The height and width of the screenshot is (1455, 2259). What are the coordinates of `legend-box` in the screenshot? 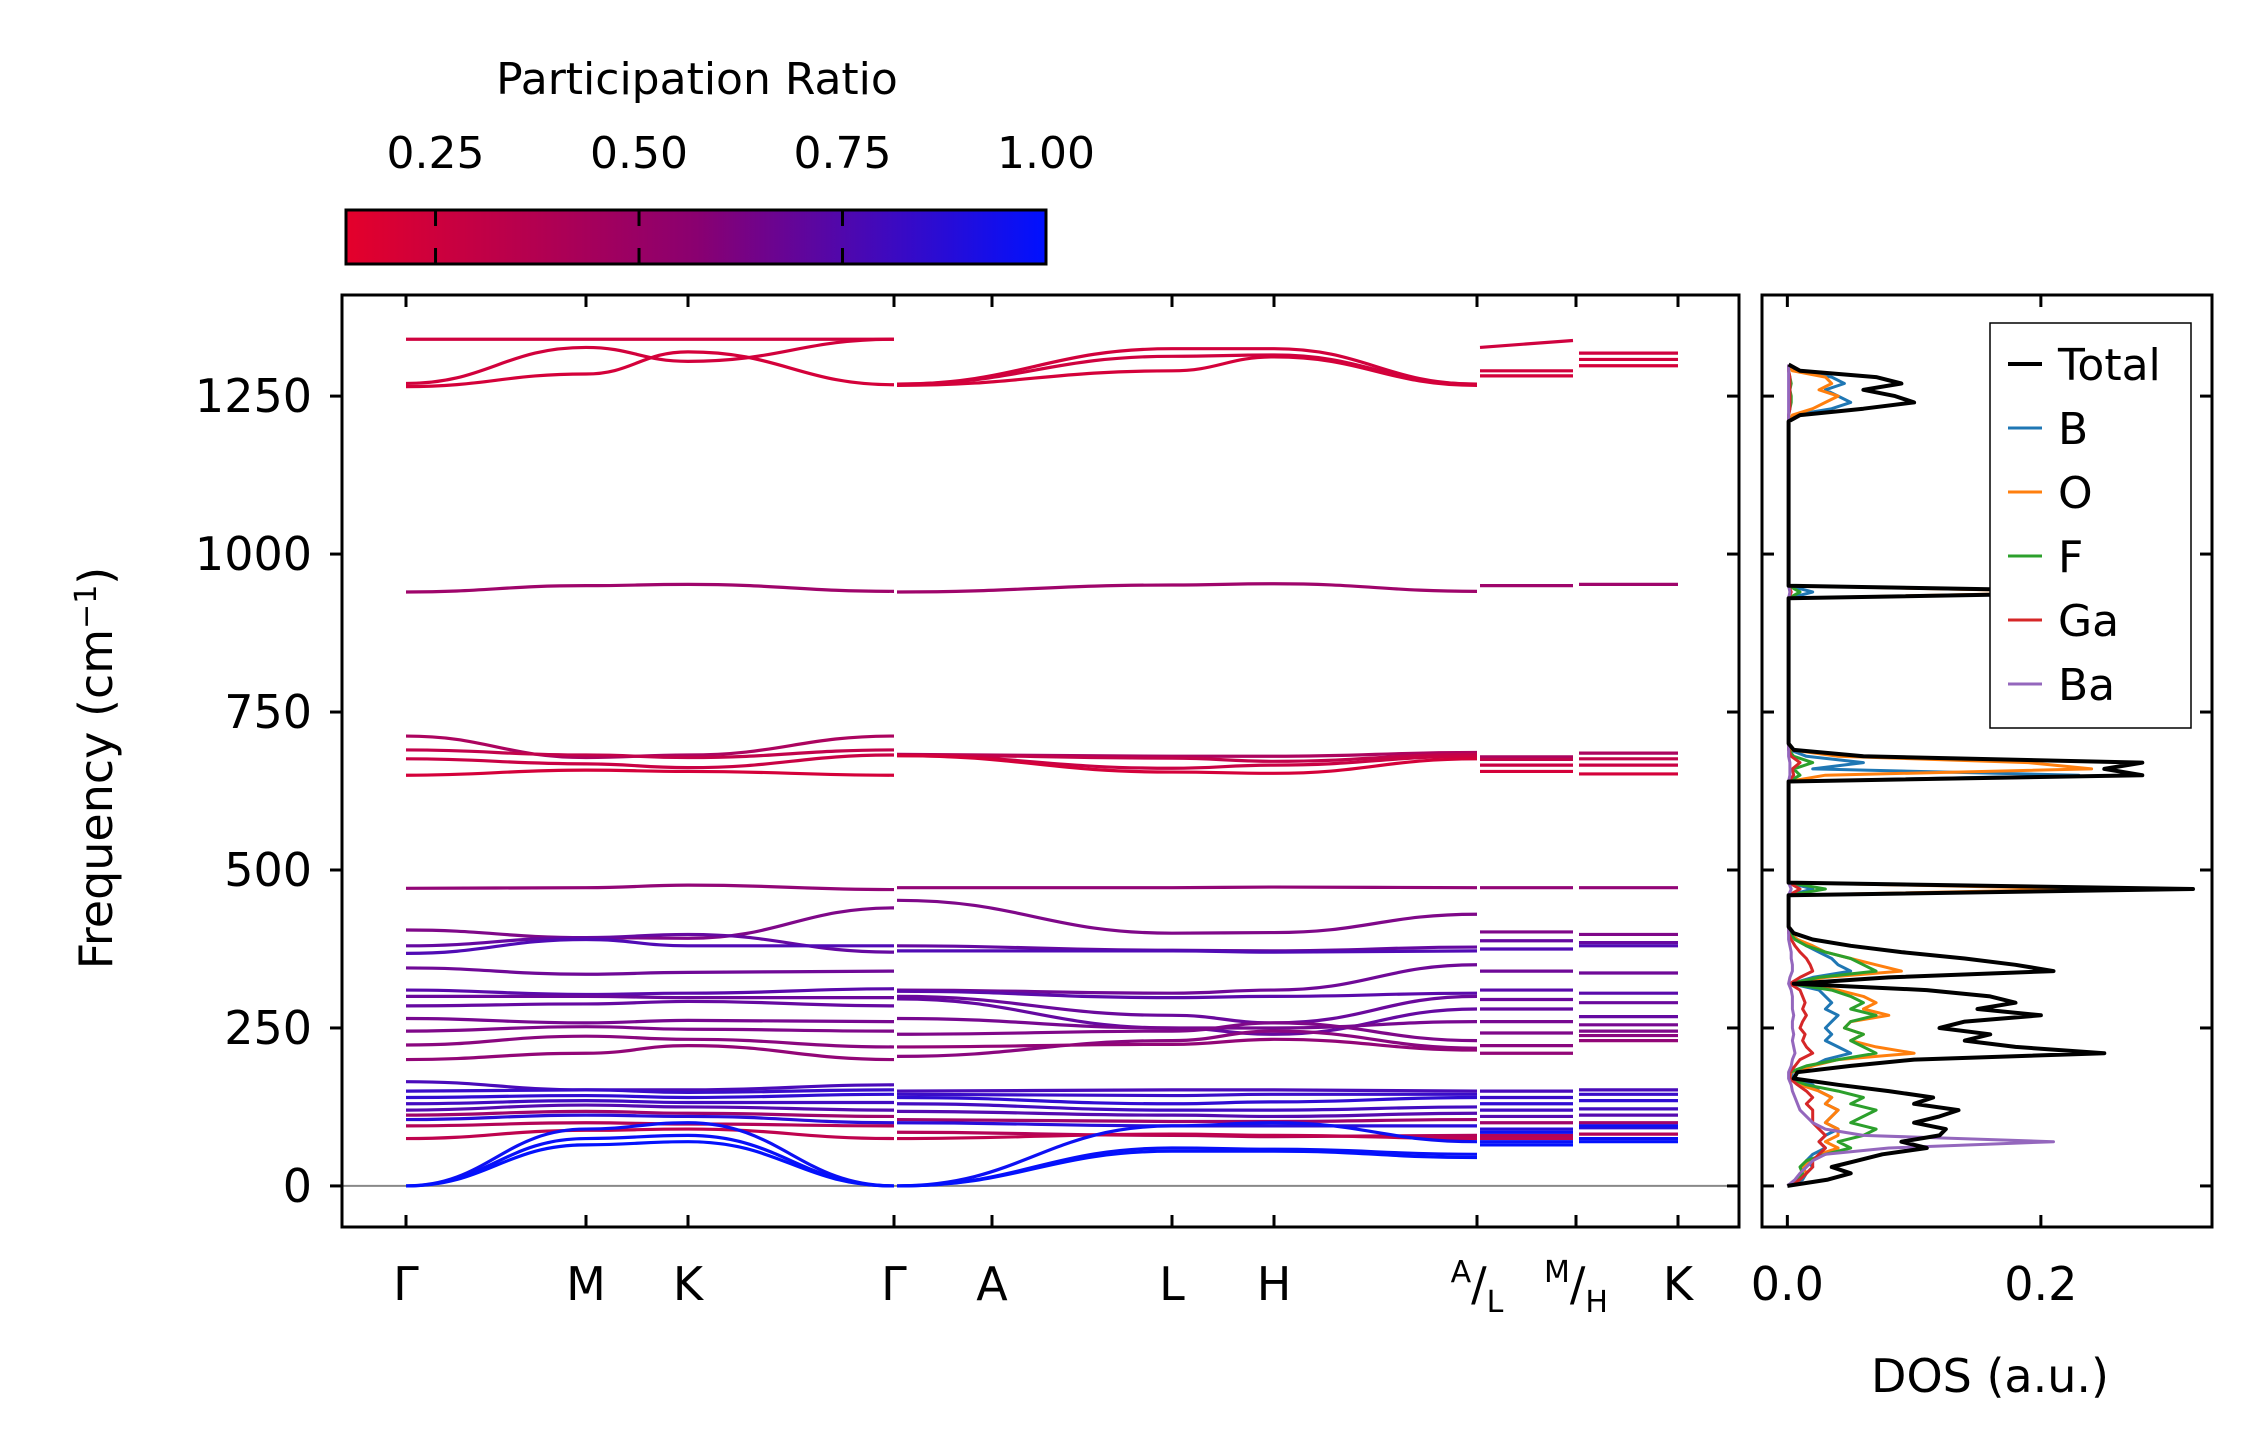 It's located at (2090, 525).